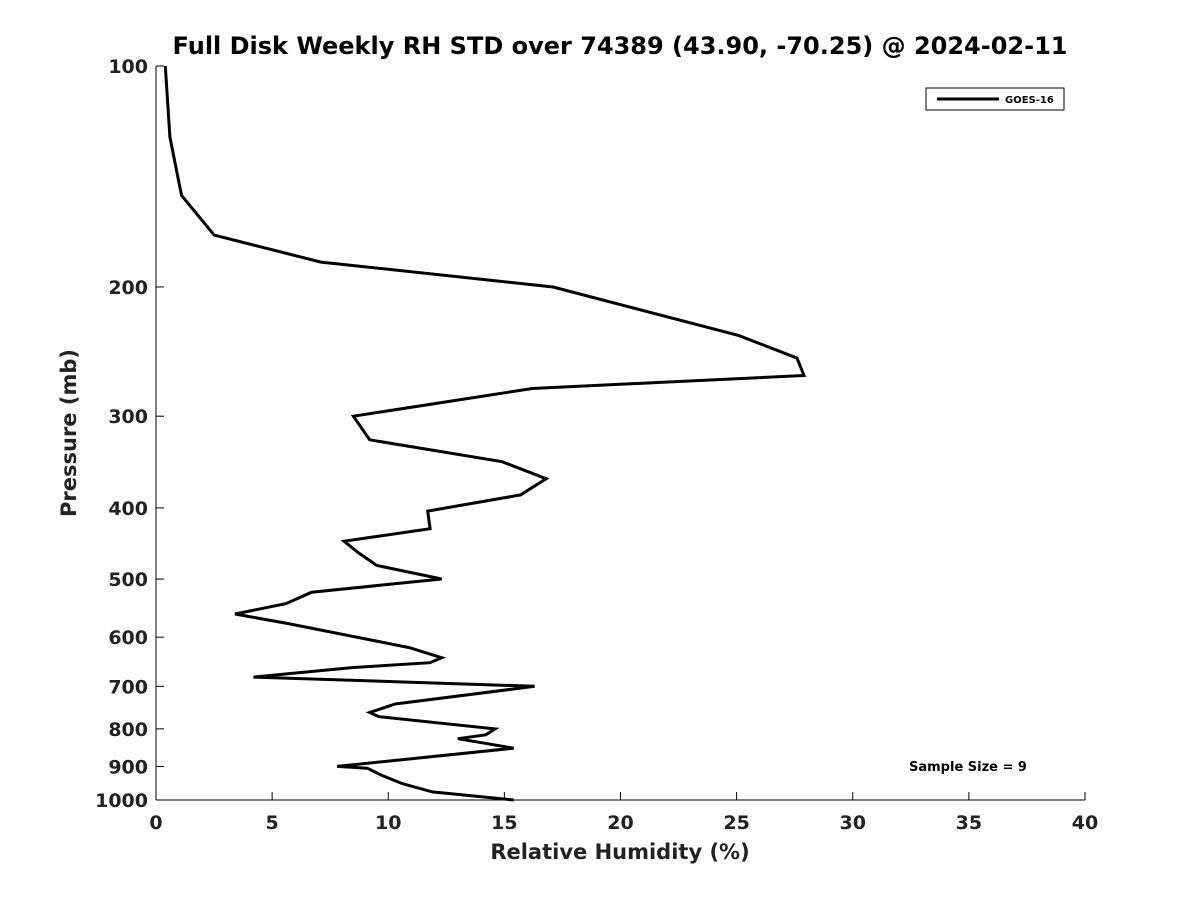  I want to click on legend: GOES-16, so click(995, 99).